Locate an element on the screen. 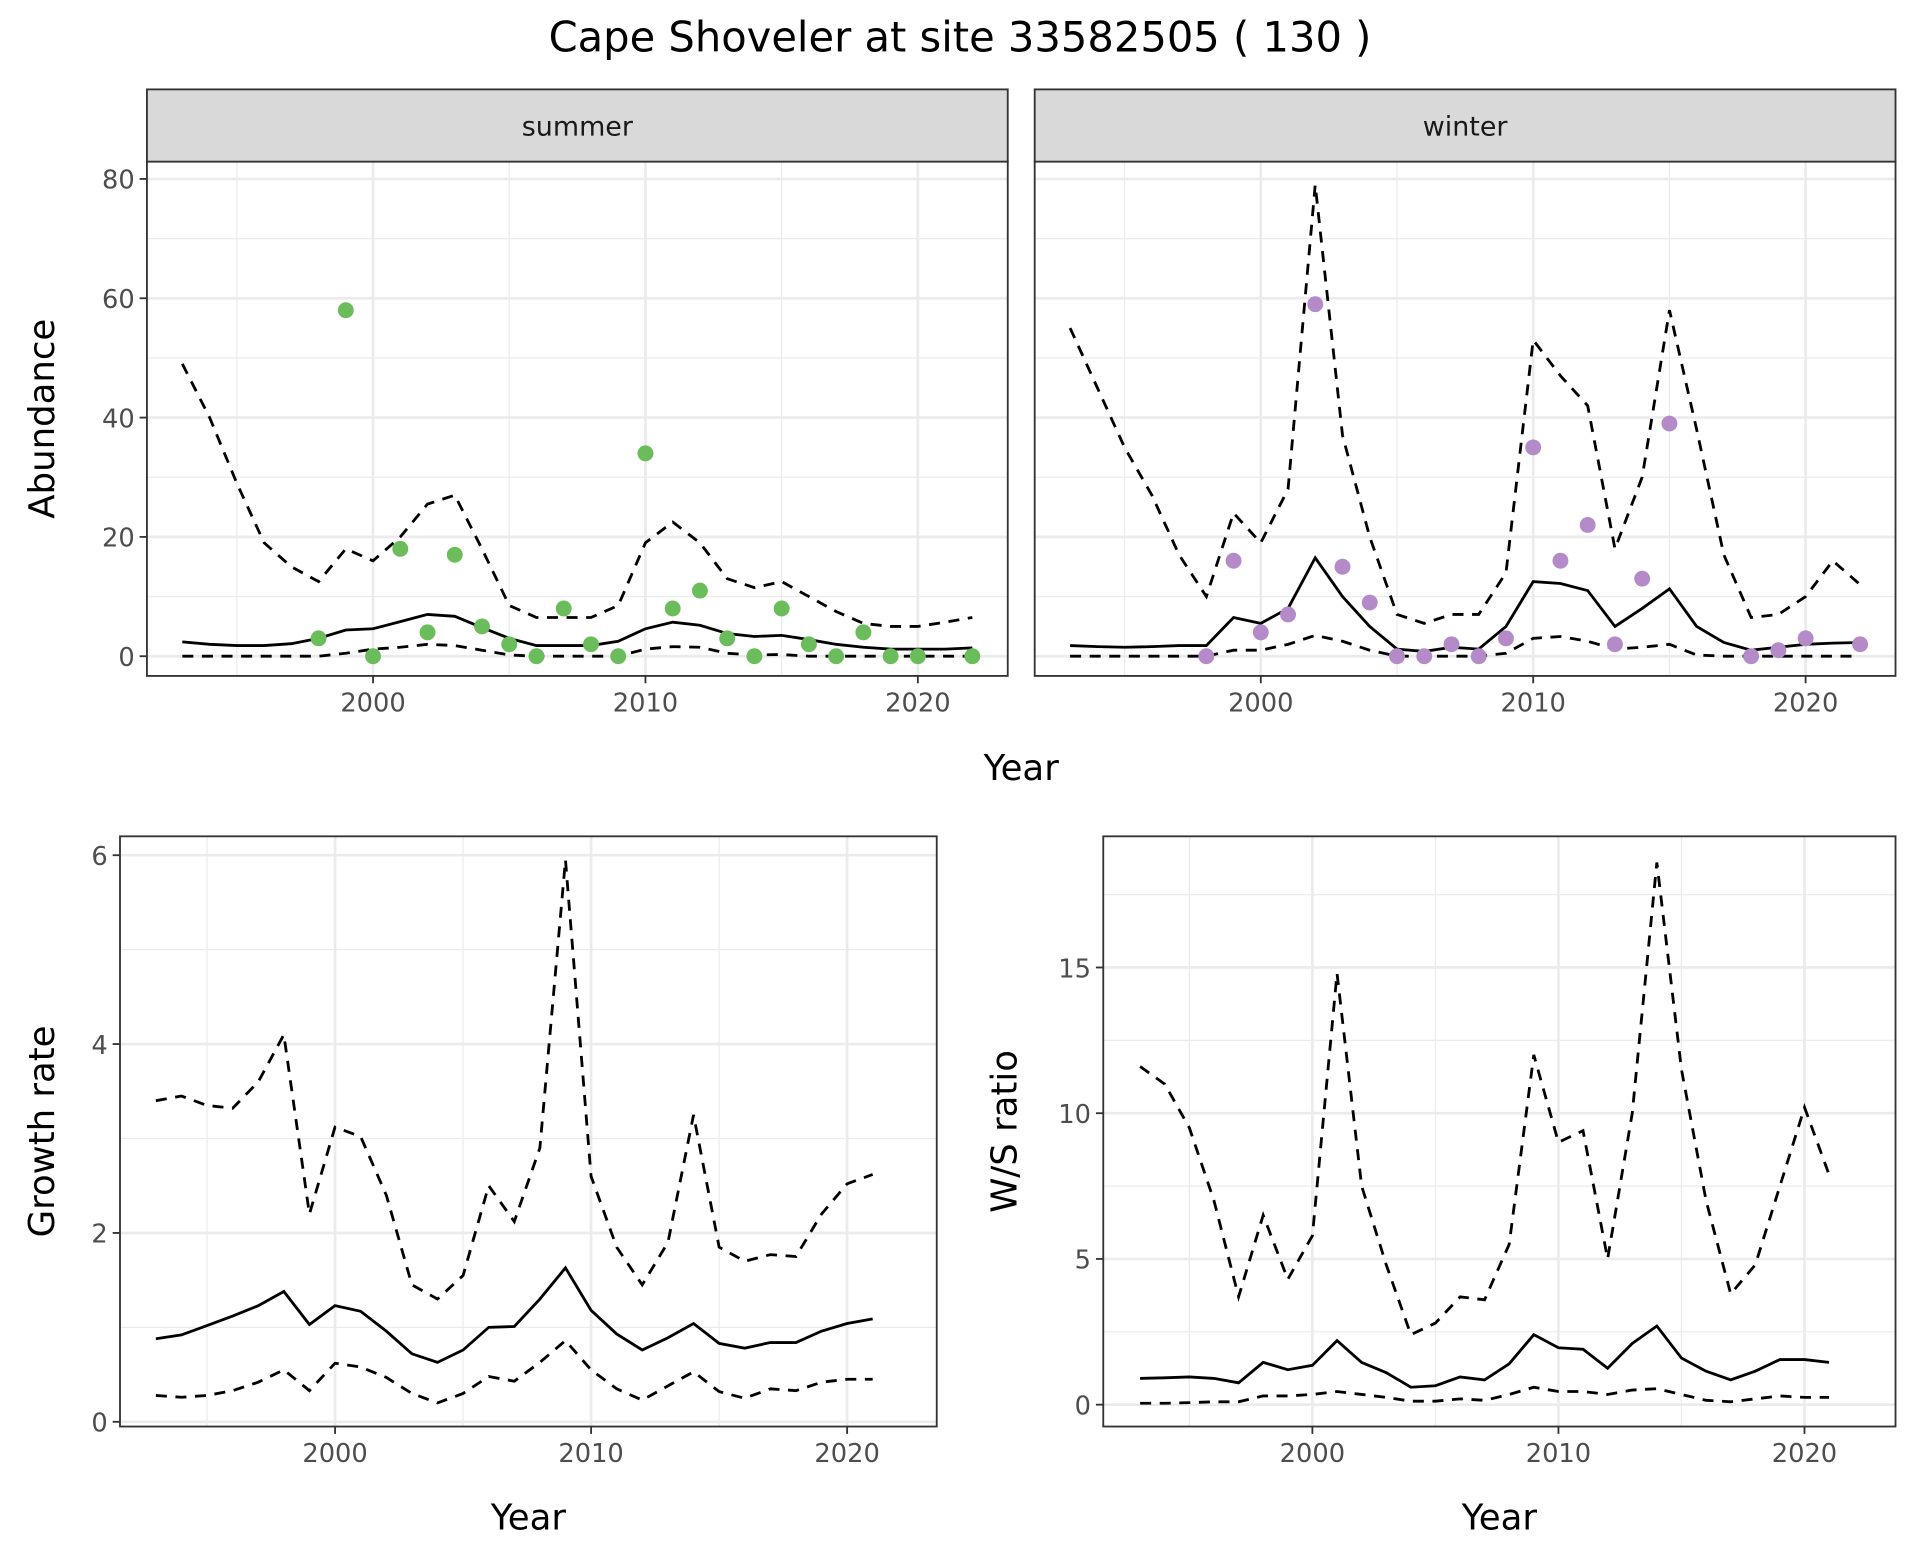  y-tick-label: 60 is located at coordinates (118, 300).